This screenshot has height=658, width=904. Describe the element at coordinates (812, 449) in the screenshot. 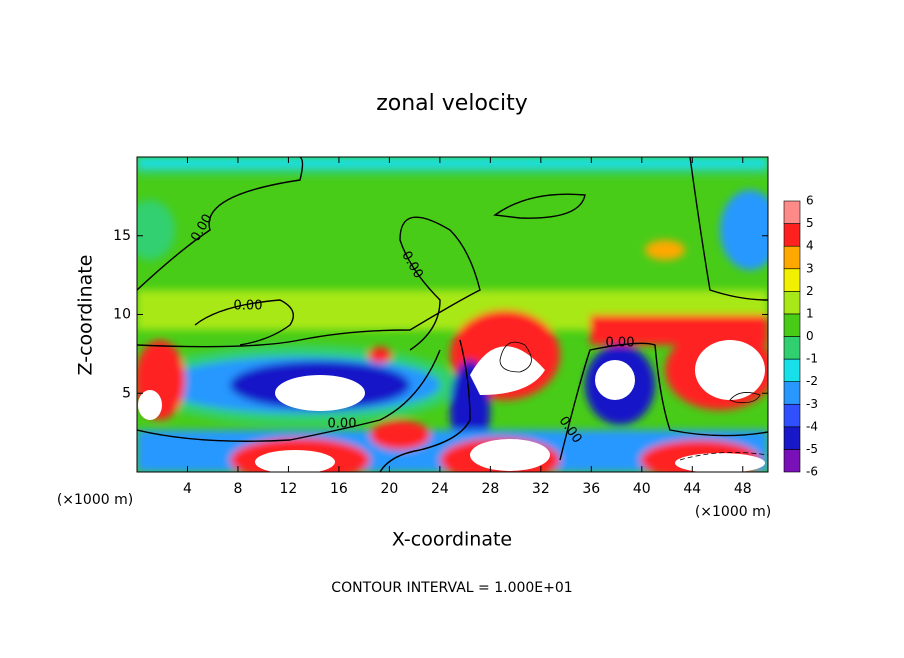

I see `colorbar-label: -5` at that location.